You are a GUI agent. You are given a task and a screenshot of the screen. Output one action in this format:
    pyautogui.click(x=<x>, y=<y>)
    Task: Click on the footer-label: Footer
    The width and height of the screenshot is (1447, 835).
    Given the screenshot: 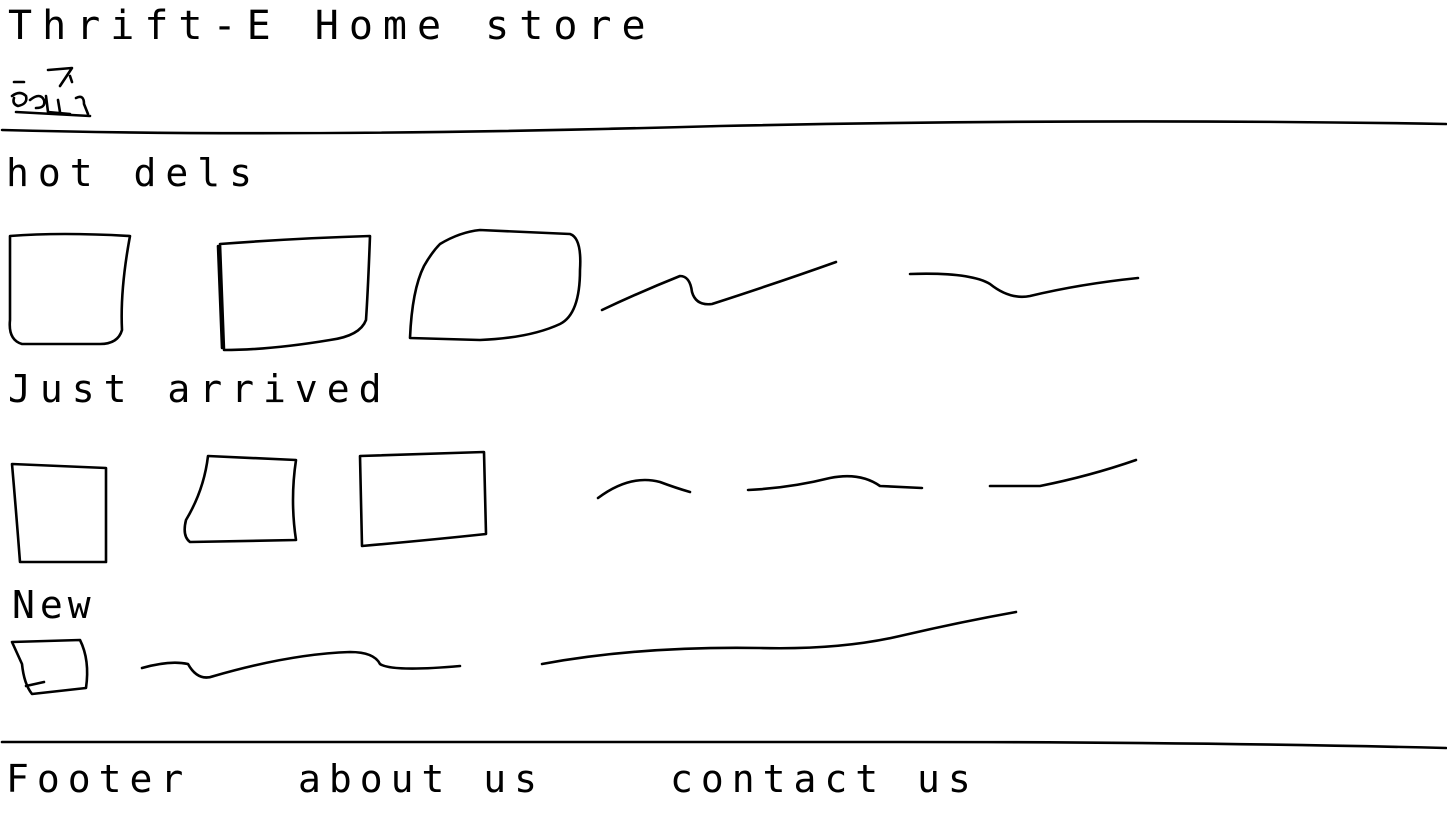 What is the action you would take?
    pyautogui.click(x=99, y=779)
    